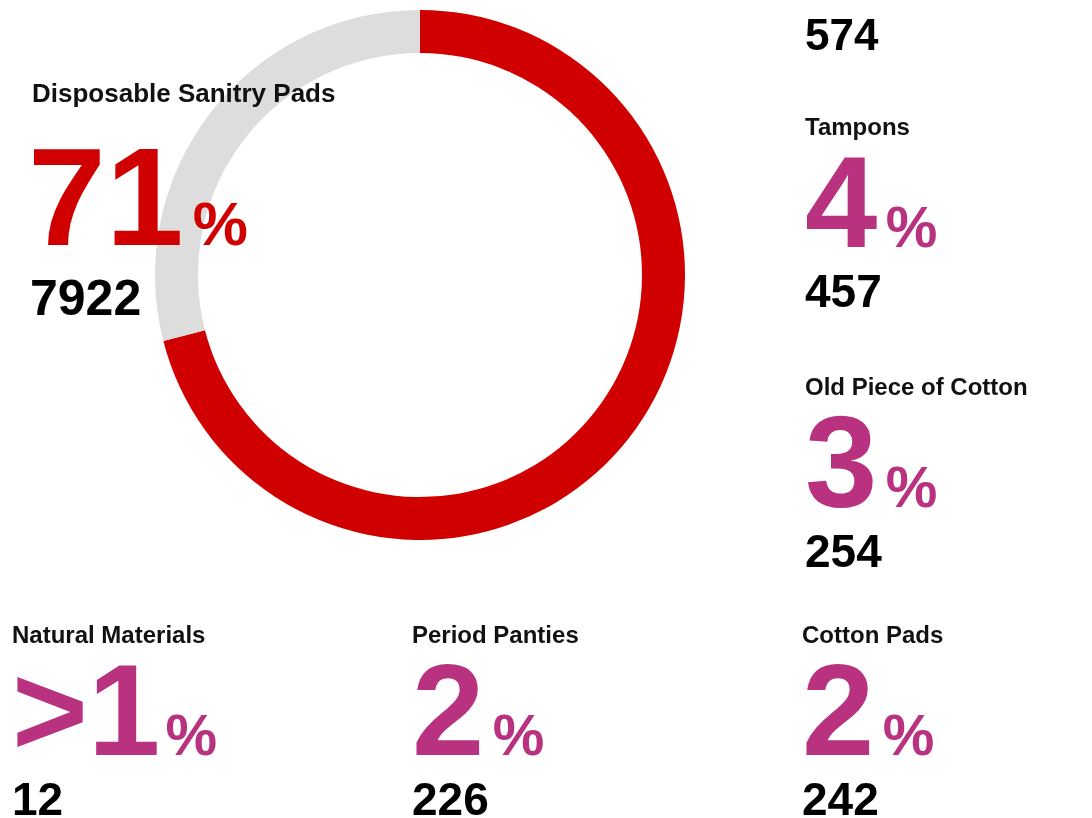  What do you see at coordinates (844, 551) in the screenshot?
I see `text: 254` at bounding box center [844, 551].